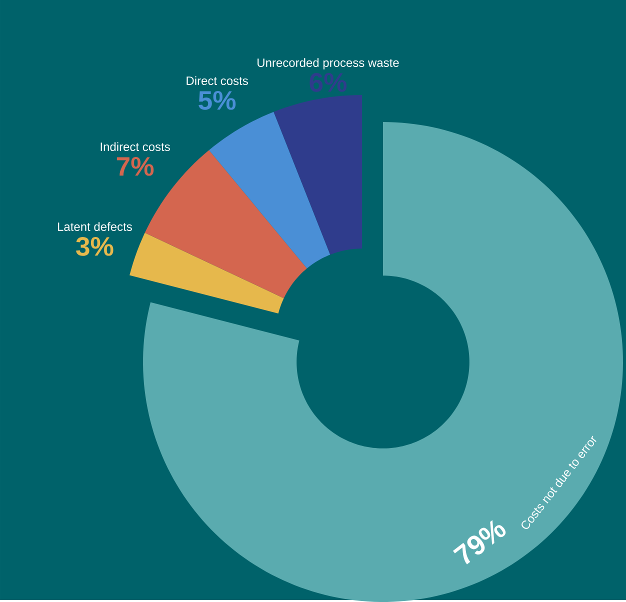 This screenshot has height=602, width=626. What do you see at coordinates (217, 81) in the screenshot?
I see `slice-label: Direct costs` at bounding box center [217, 81].